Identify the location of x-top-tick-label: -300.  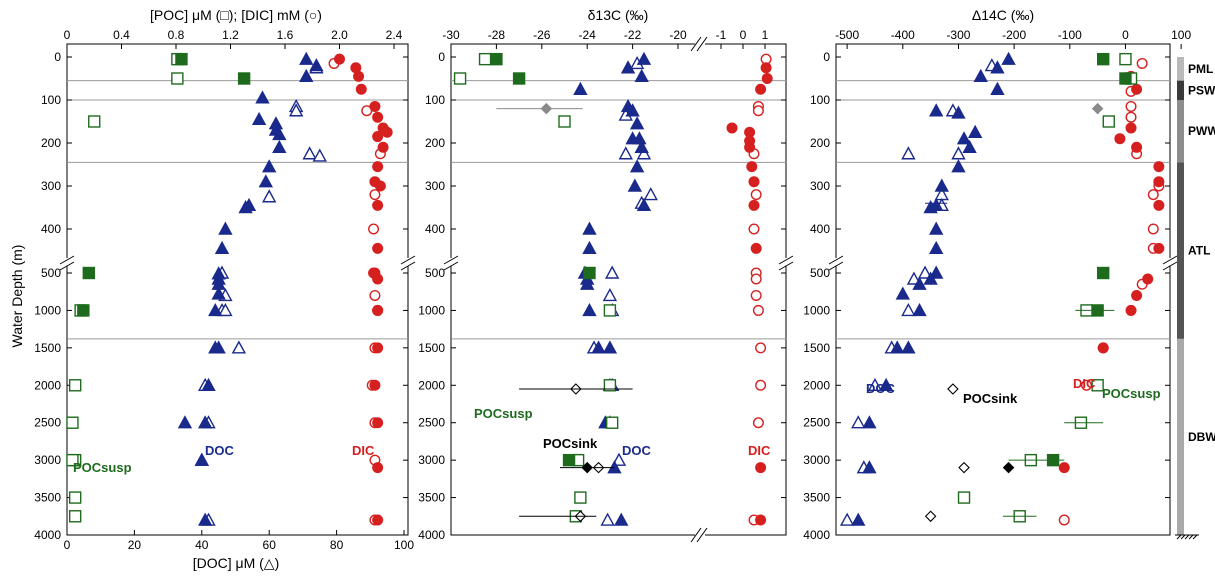
(958, 35).